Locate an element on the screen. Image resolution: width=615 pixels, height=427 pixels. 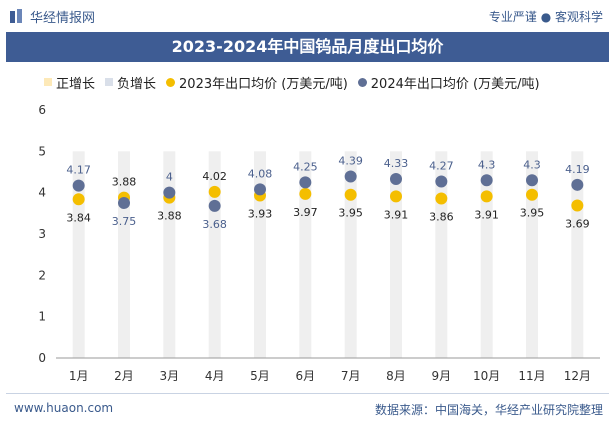
x-tick-label: 5月 is located at coordinates (260, 376).